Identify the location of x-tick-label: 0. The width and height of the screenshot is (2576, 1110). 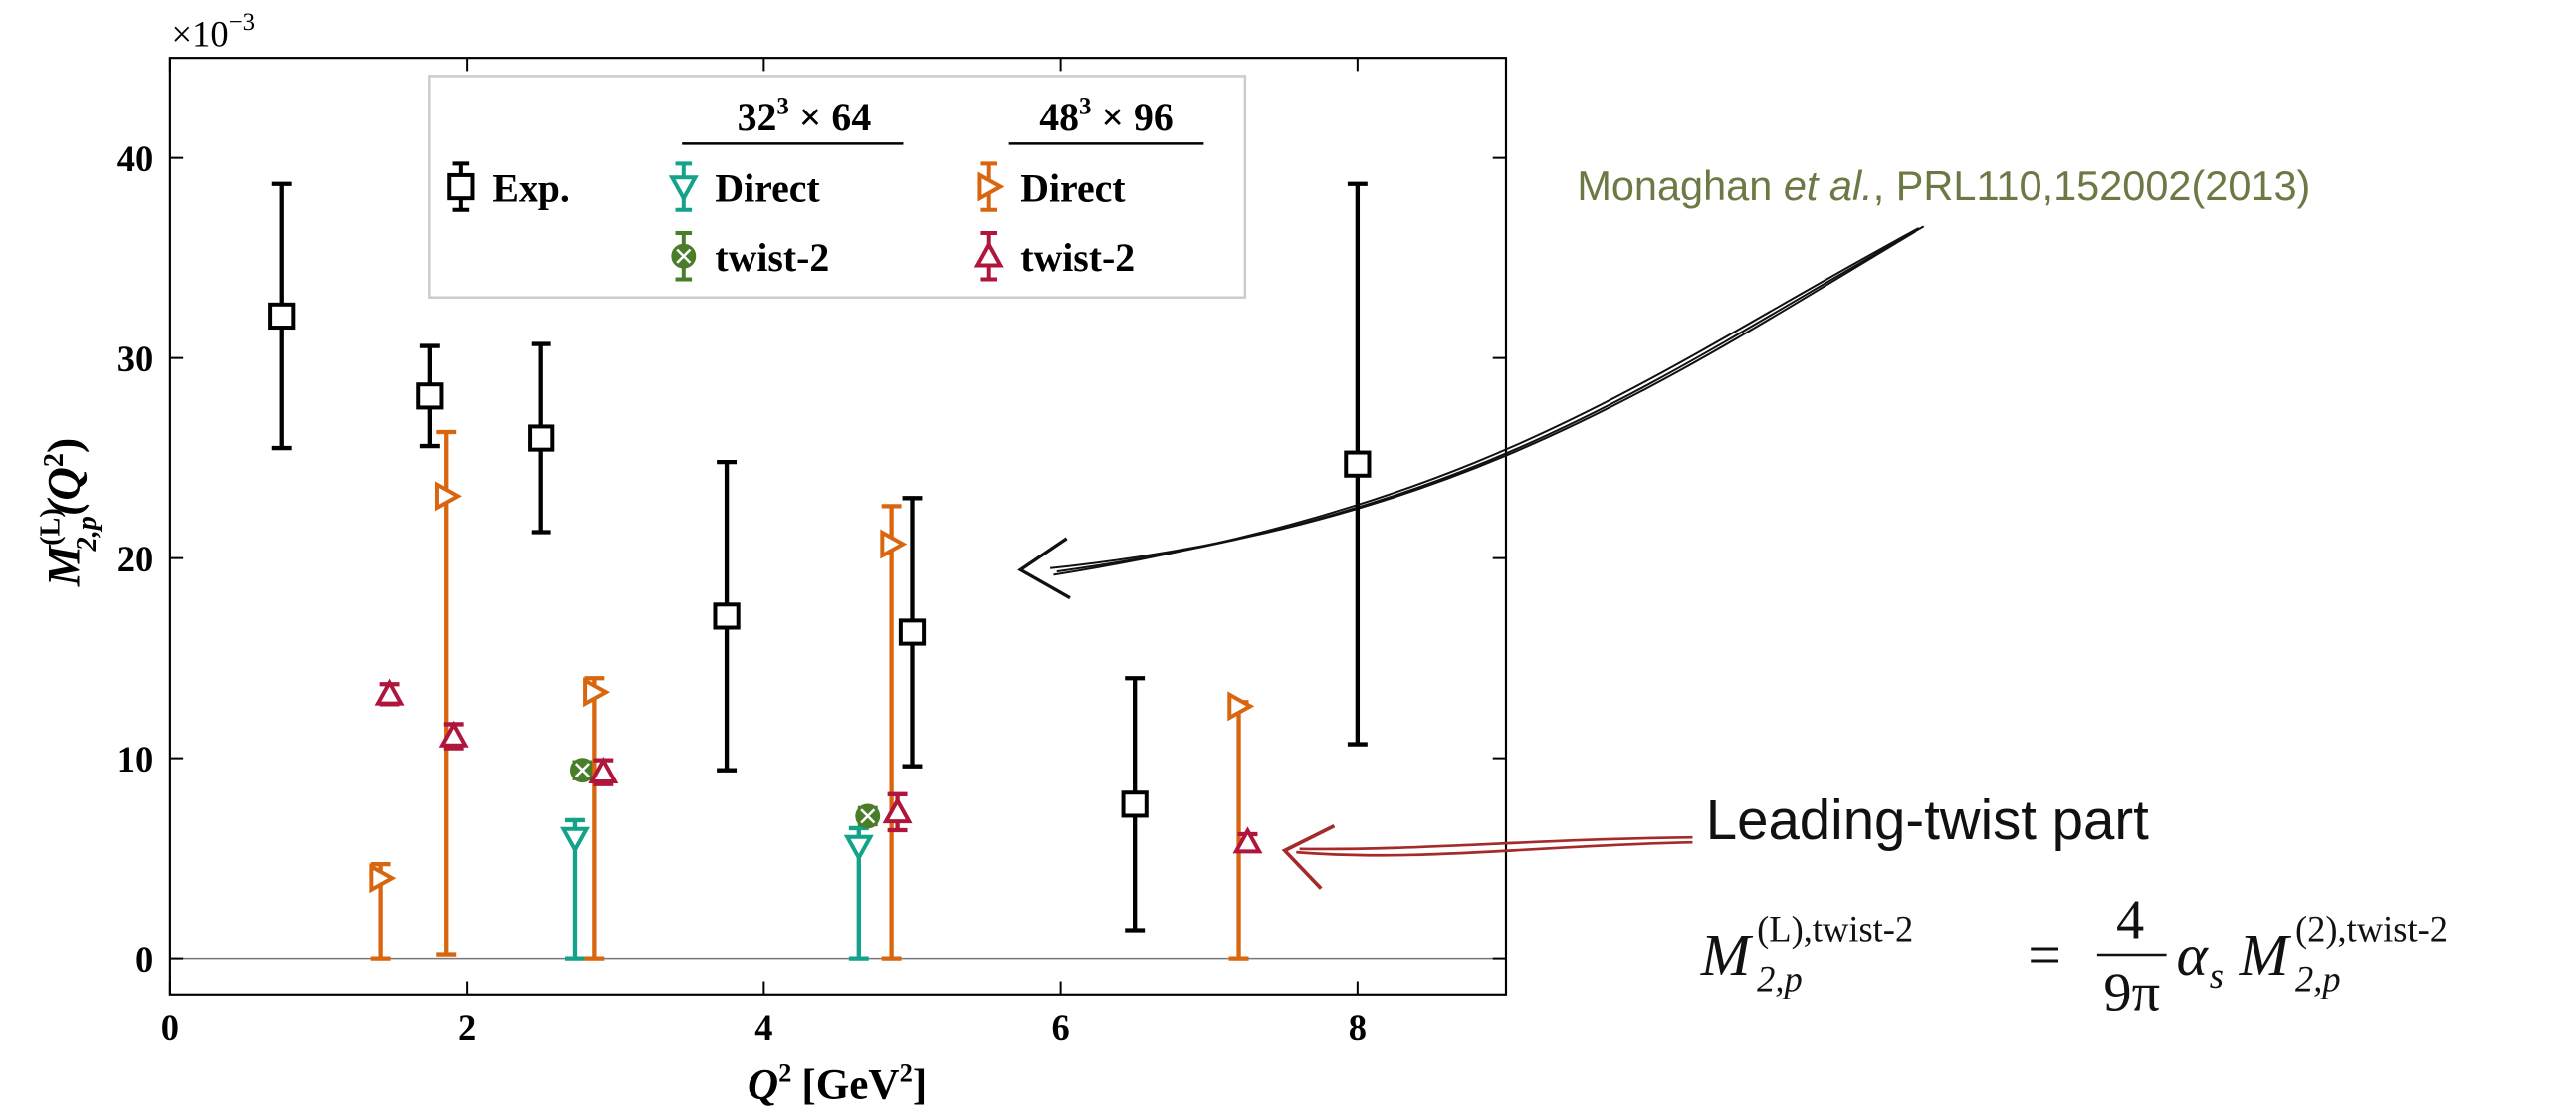
(170, 1027).